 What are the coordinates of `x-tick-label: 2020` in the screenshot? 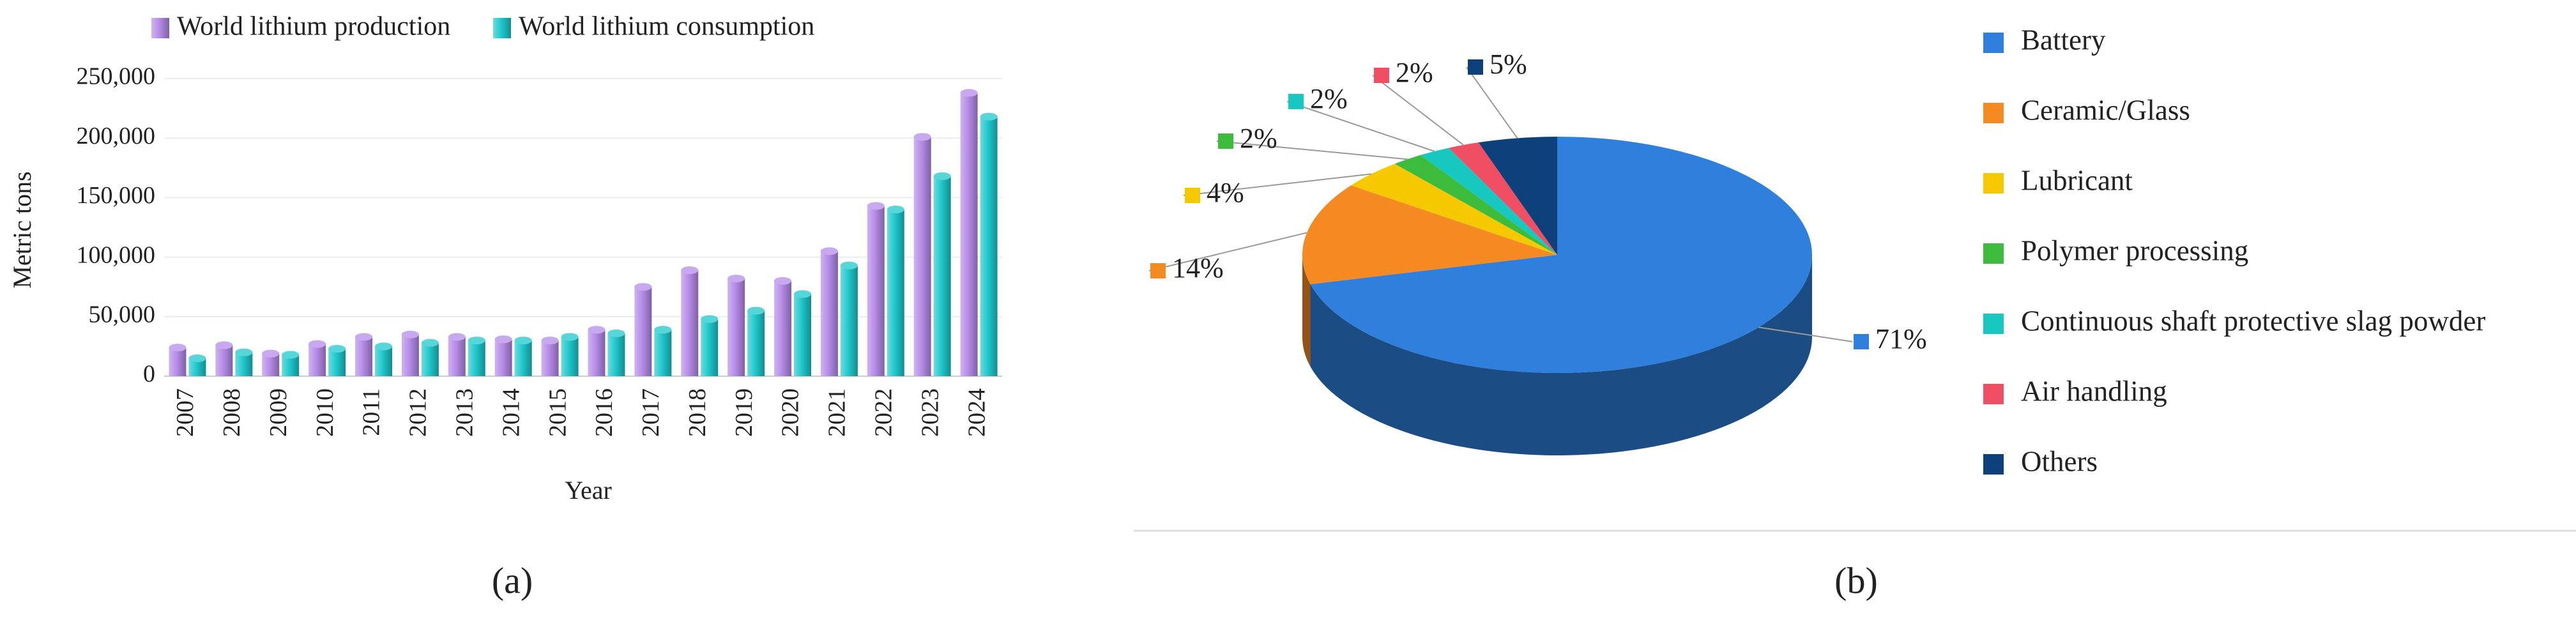 It's located at (790, 412).